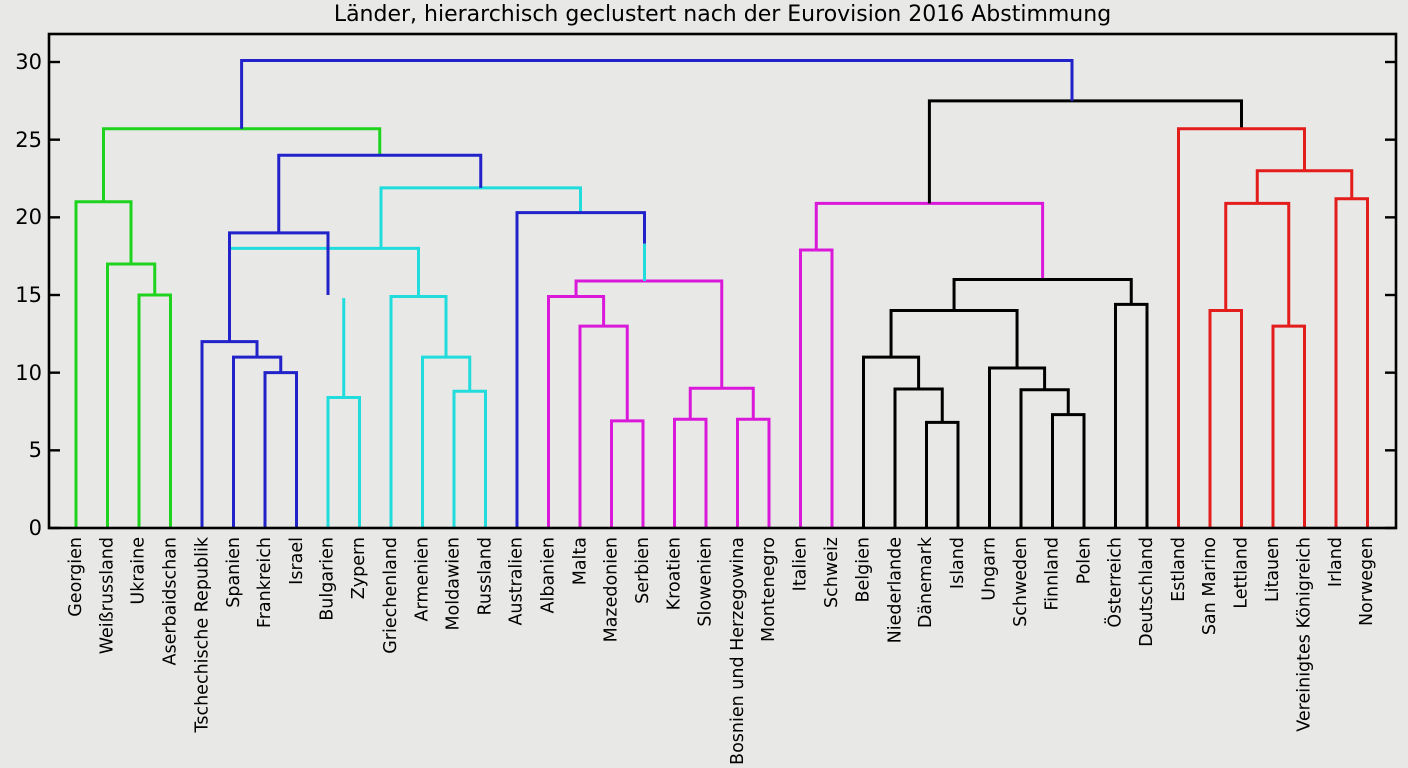 The image size is (1408, 768). I want to click on leaf-label-text: Zypern, so click(359, 568).